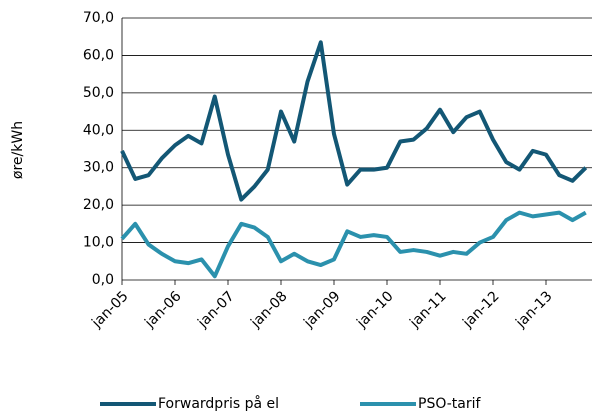 This screenshot has width=593, height=418. What do you see at coordinates (533, 309) in the screenshot?
I see `x-tick-label: jan-13` at bounding box center [533, 309].